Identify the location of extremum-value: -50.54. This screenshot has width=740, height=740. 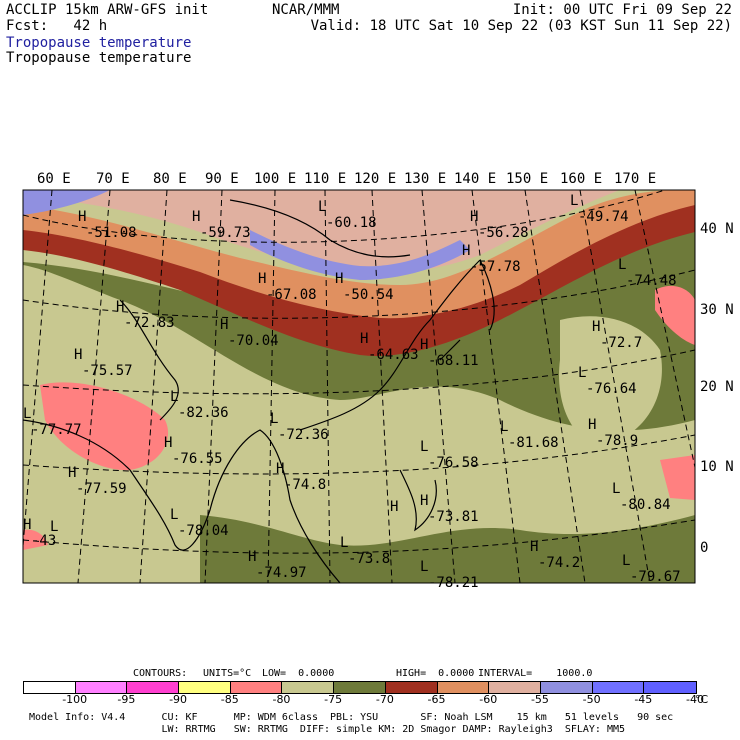
(368, 295).